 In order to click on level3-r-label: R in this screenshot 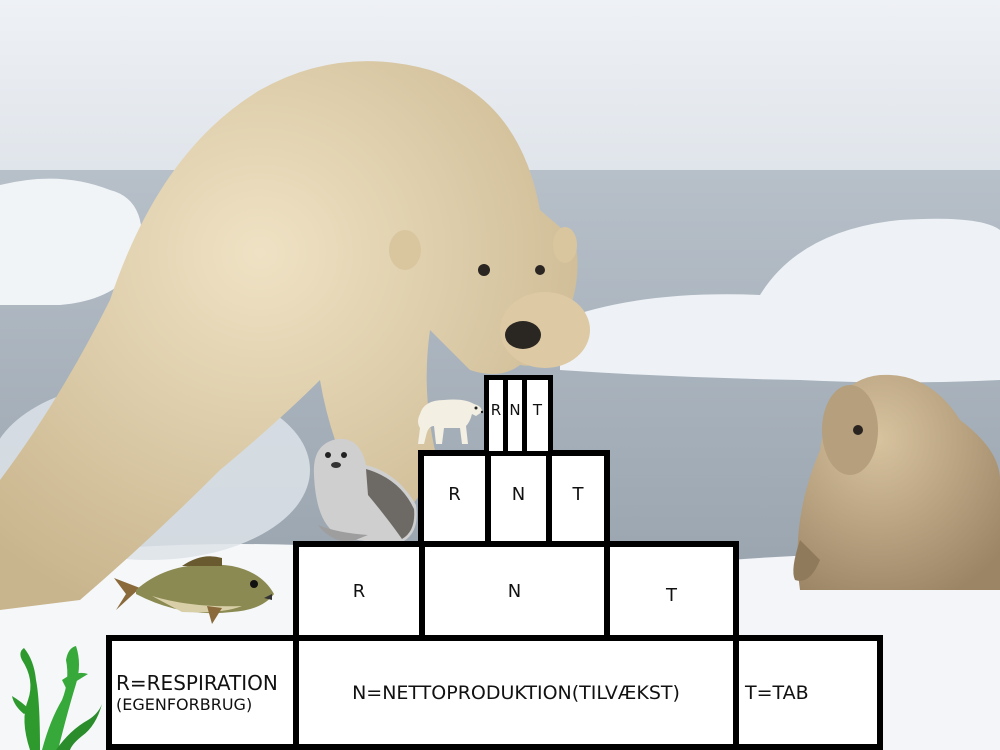, I will do `click(454, 494)`.